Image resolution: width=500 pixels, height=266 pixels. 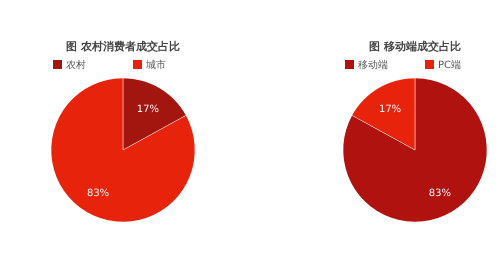 I want to click on legend-label: 移动端, so click(x=373, y=65).